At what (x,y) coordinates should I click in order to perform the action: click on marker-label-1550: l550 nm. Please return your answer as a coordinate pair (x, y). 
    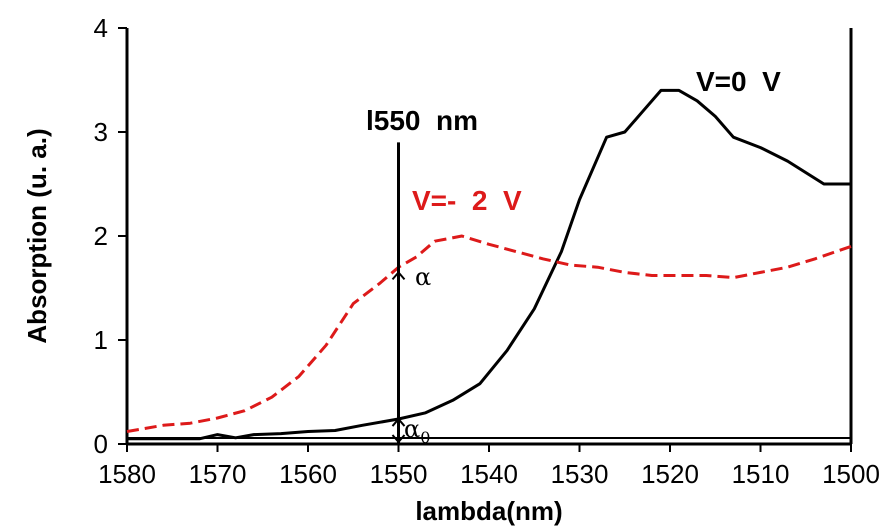
    Looking at the image, I should click on (422, 120).